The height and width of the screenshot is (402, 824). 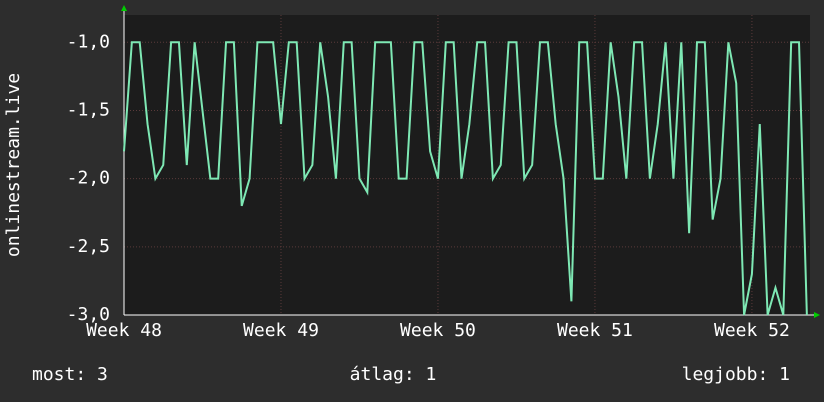 What do you see at coordinates (393, 374) in the screenshot?
I see `stat-average: átlag: 1` at bounding box center [393, 374].